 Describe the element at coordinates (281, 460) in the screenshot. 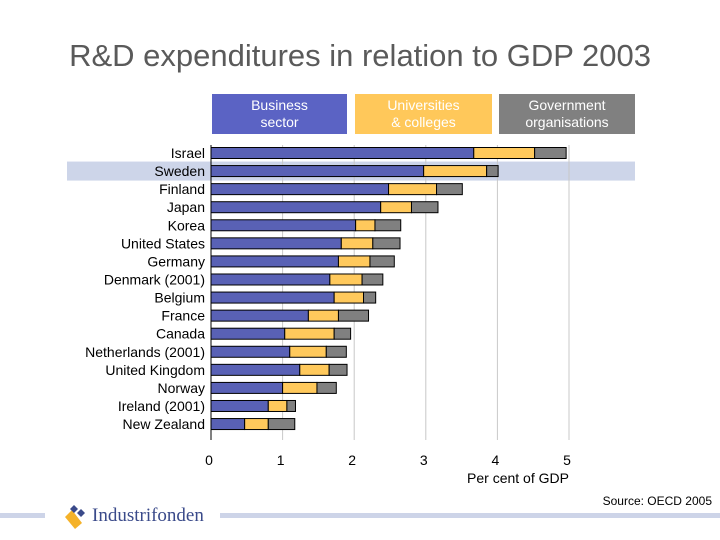

I see `x-tick-label: 1` at that location.